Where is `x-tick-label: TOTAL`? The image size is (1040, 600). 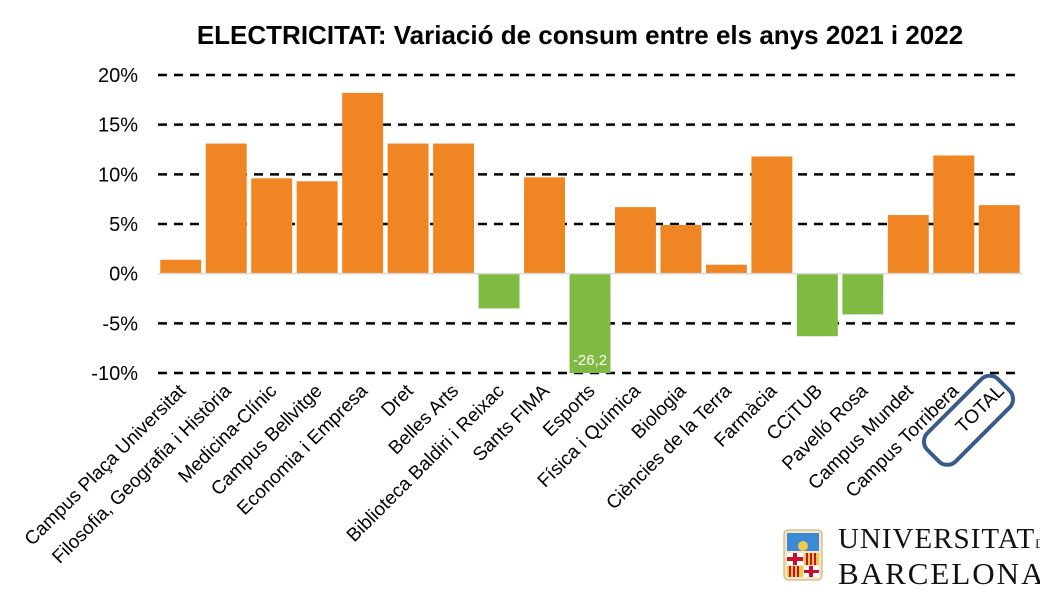 x-tick-label: TOTAL is located at coordinates (980, 409).